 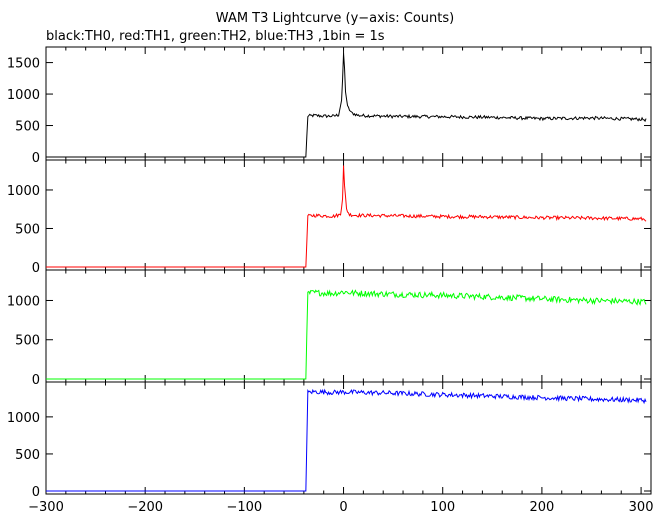 What do you see at coordinates (641, 507) in the screenshot?
I see `x-tick-label: 300` at bounding box center [641, 507].